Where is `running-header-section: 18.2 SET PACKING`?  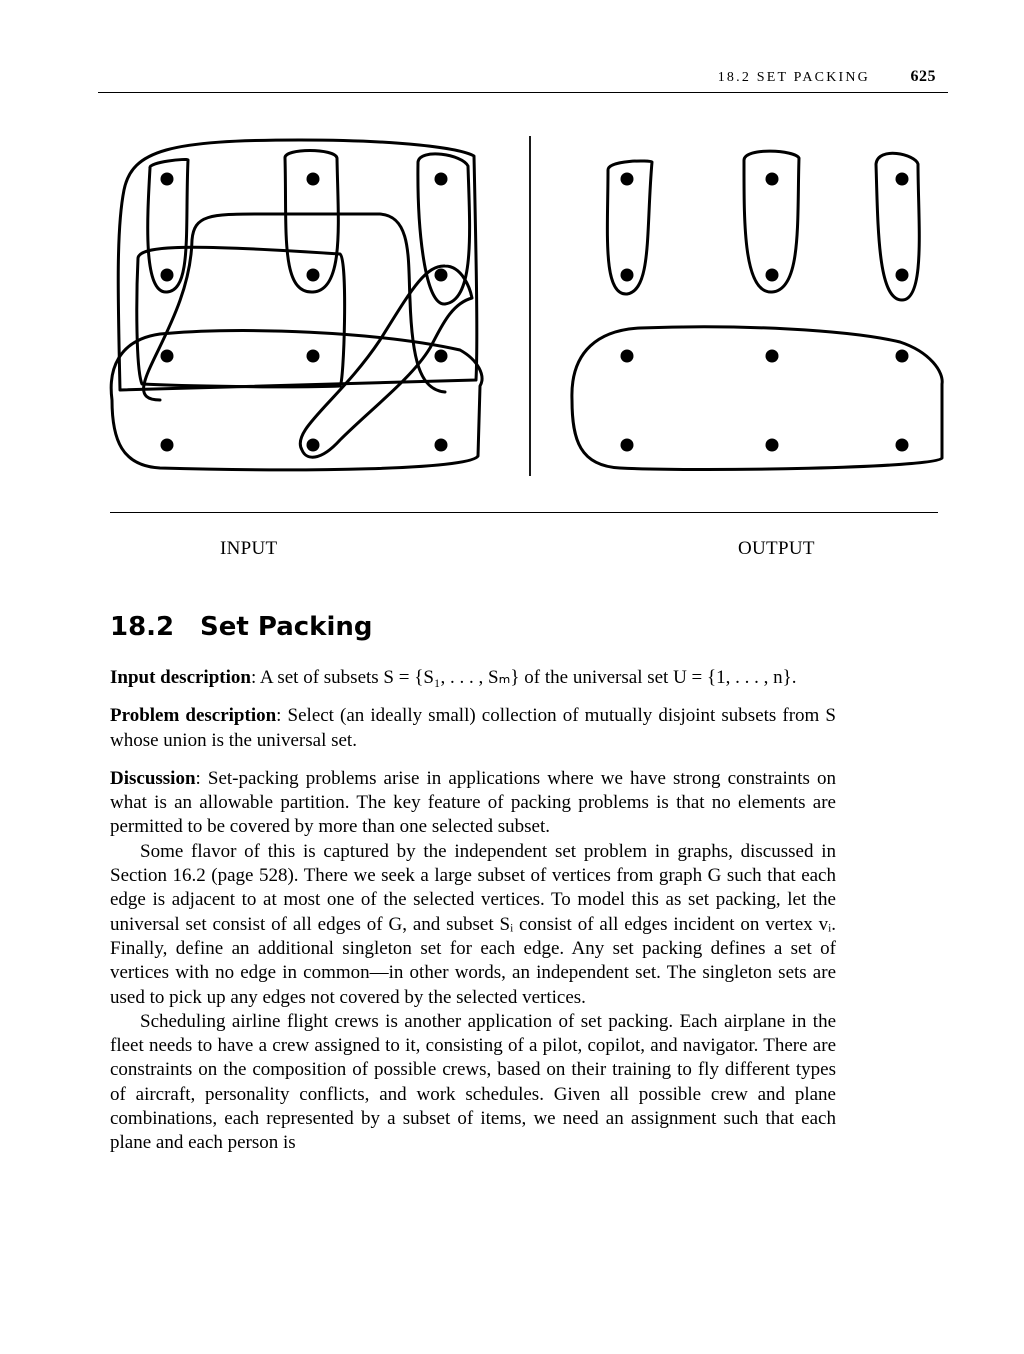
running-header-section: 18.2 SET PACKING is located at coordinates (793, 77).